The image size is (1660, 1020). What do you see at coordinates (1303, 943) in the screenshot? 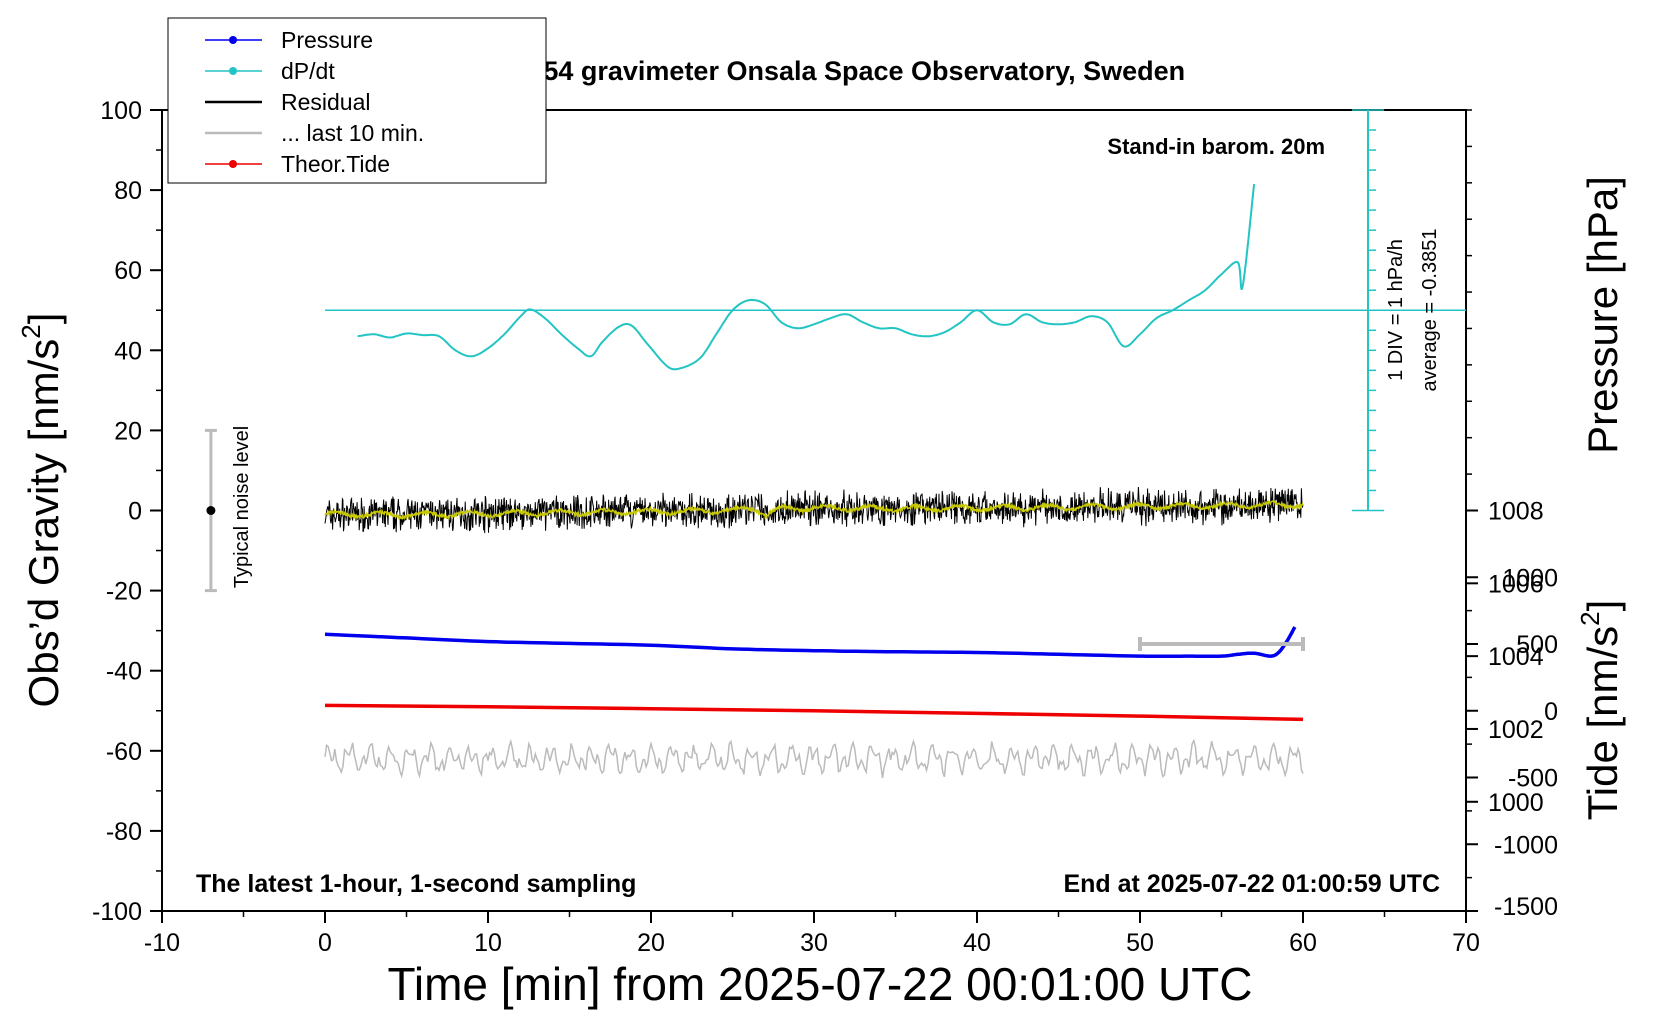
I see `x-tick-label: 60` at bounding box center [1303, 943].